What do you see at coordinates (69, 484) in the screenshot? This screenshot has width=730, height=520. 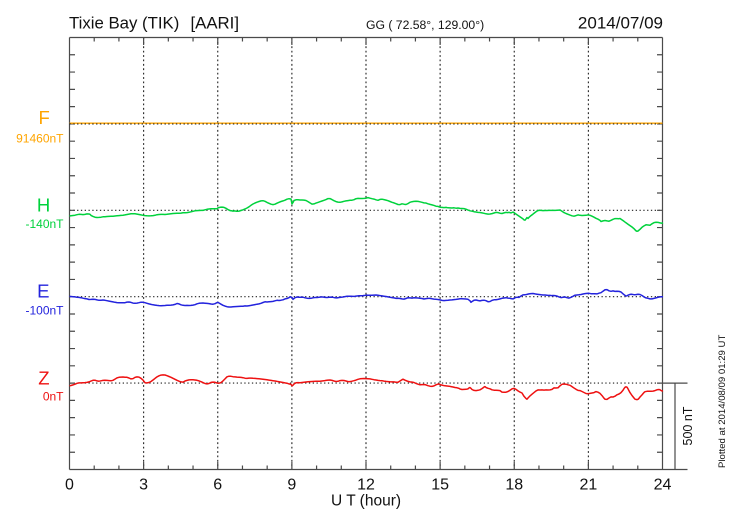 I see `svg-text: 0` at bounding box center [69, 484].